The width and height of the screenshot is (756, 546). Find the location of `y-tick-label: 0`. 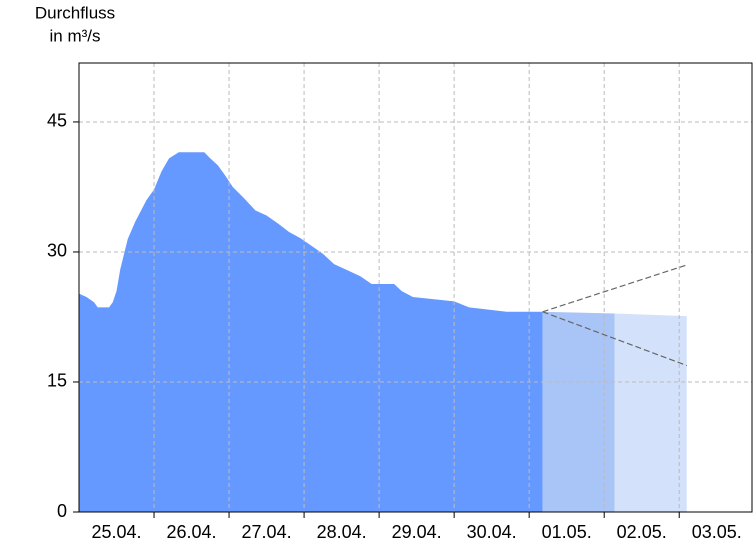

y-tick-label: 0 is located at coordinates (62, 511).